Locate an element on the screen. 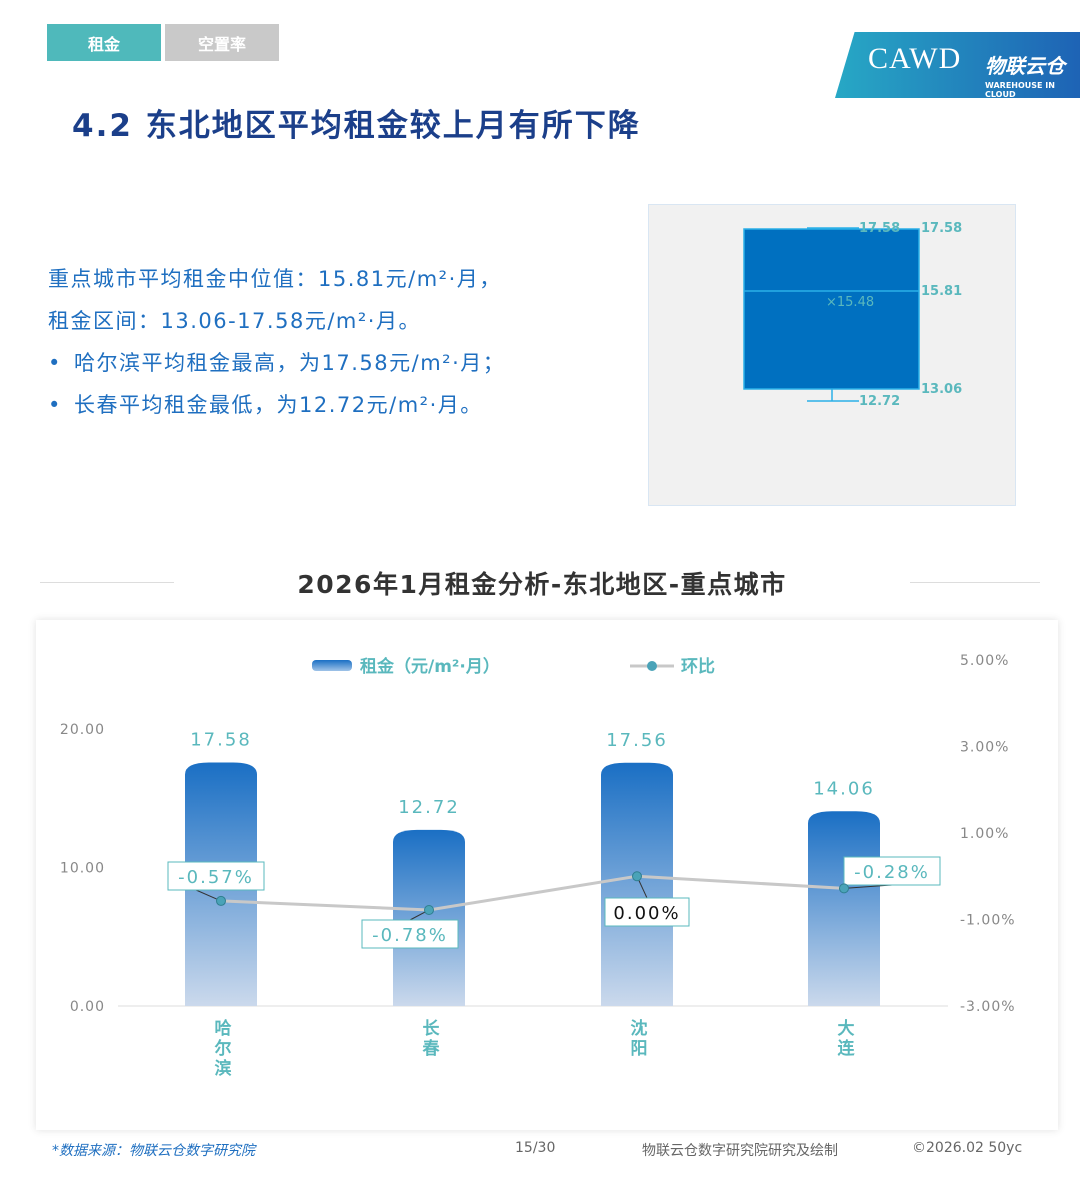  y-left-tick: 10.00 is located at coordinates (82, 869).